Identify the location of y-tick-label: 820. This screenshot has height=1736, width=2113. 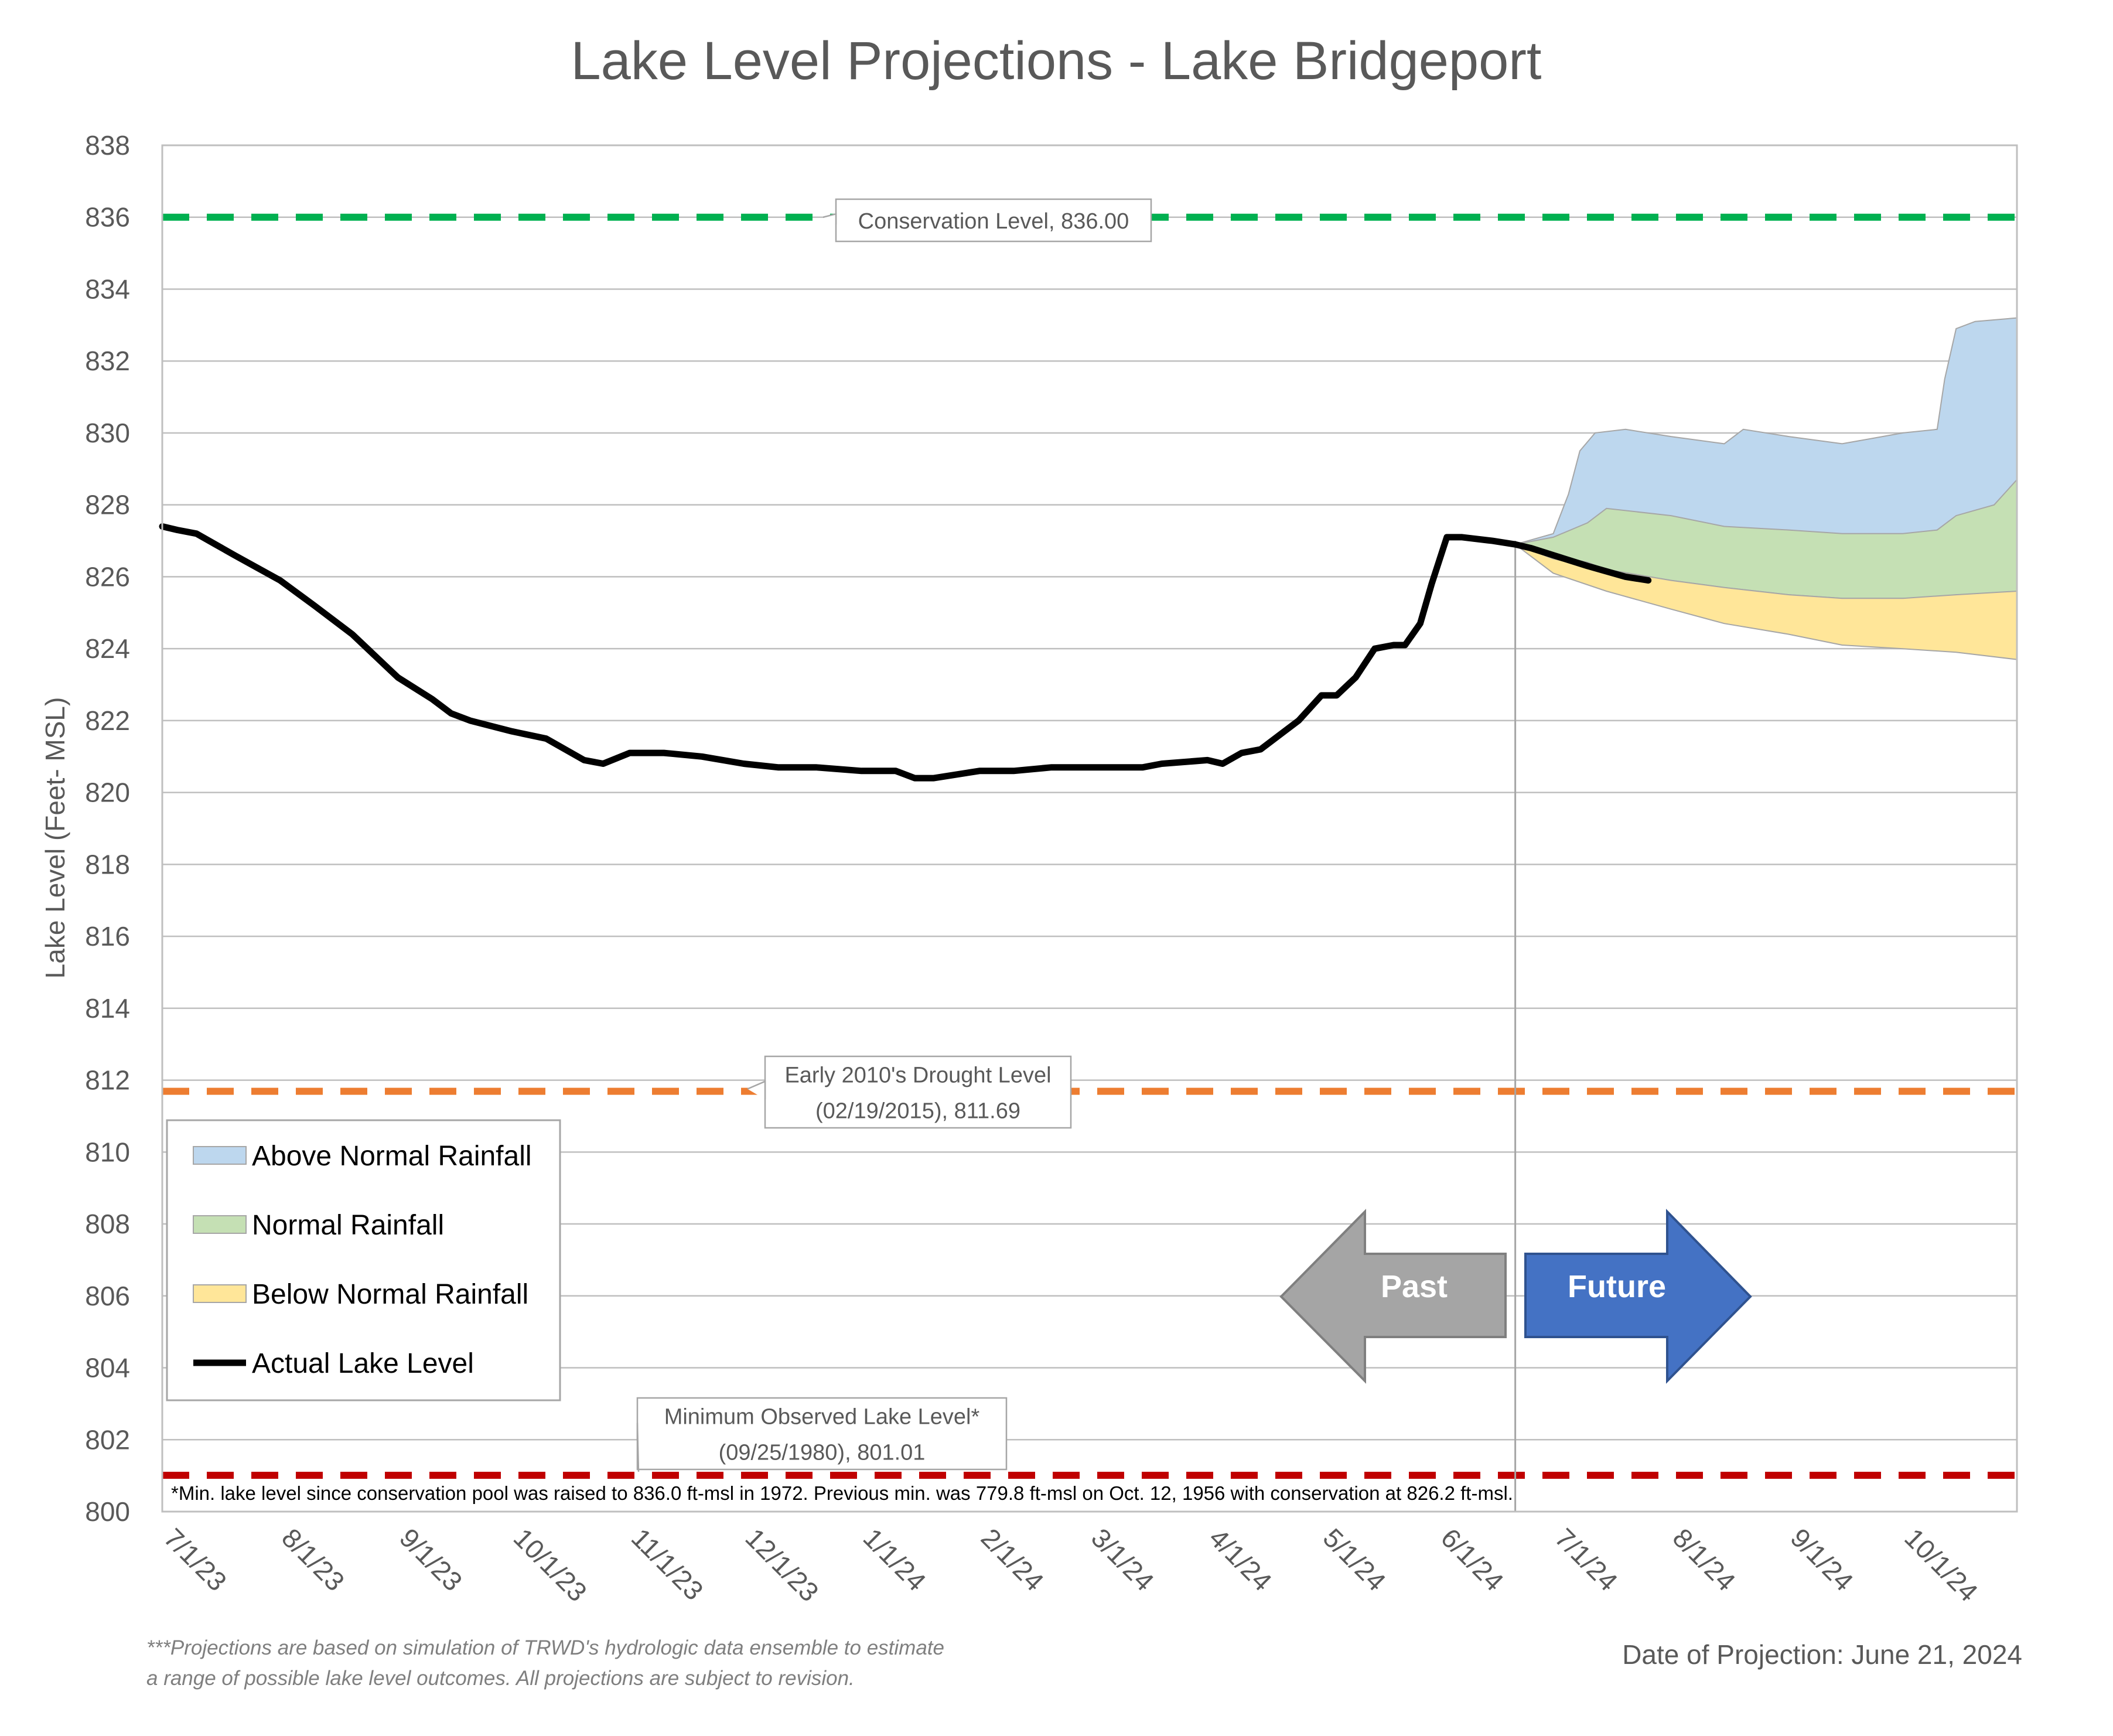
(107, 792).